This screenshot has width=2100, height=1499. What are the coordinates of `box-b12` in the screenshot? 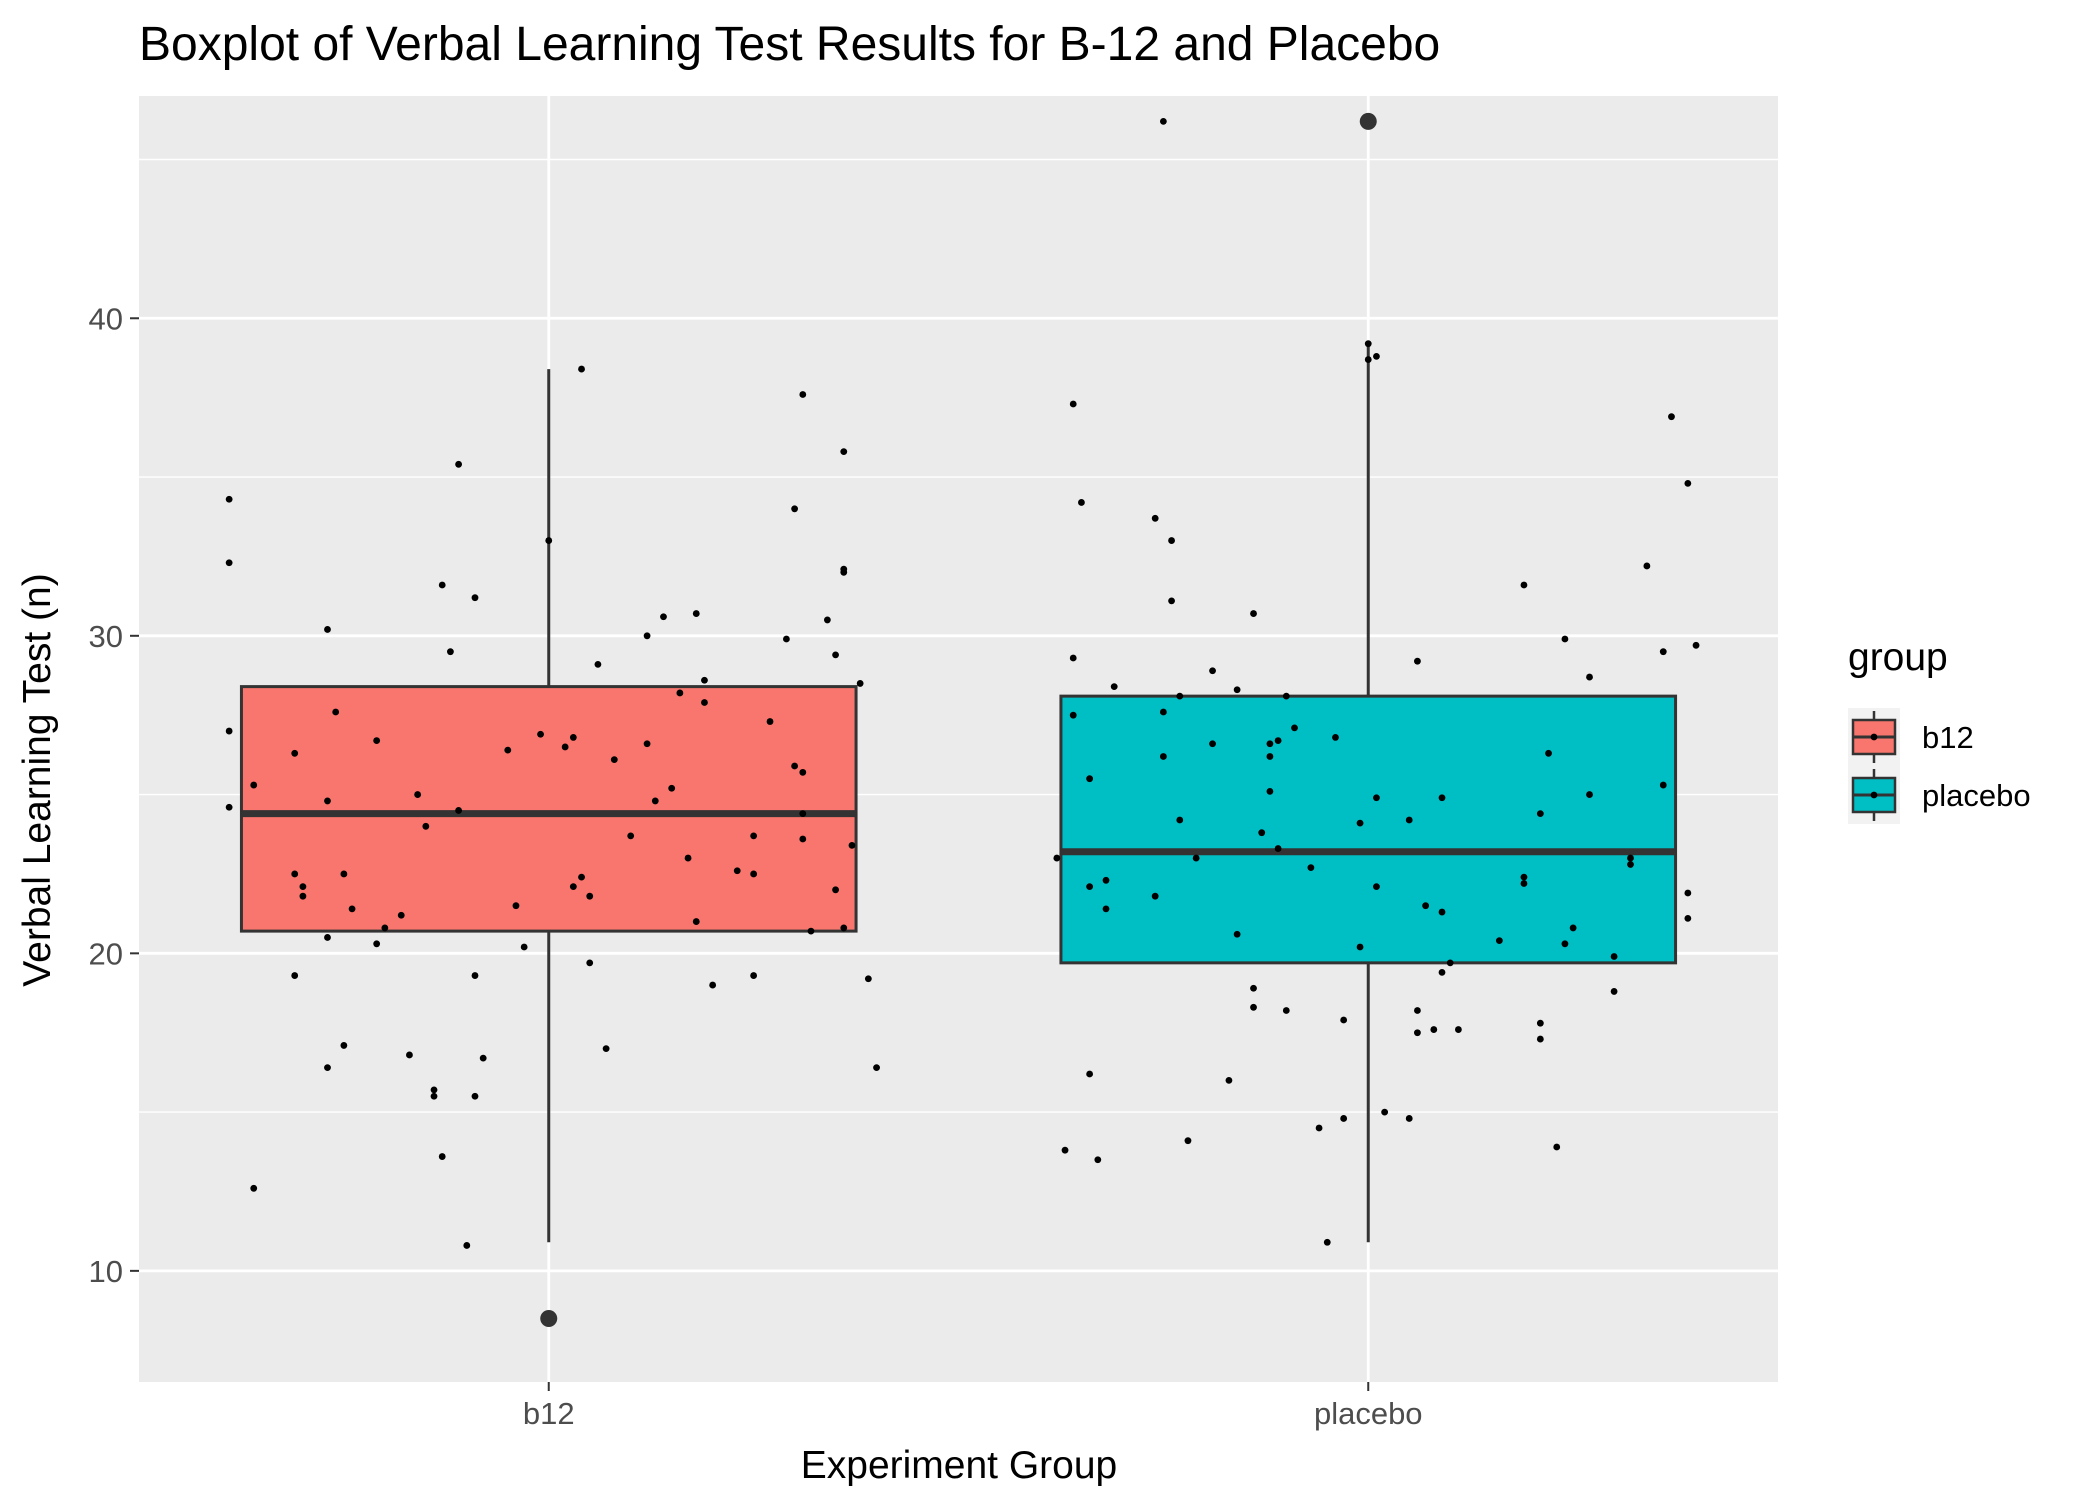 It's located at (548, 809).